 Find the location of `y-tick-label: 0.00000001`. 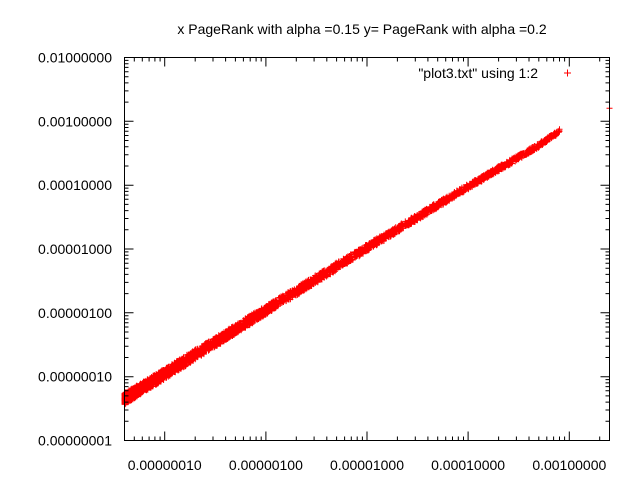

y-tick-label: 0.00000001 is located at coordinates (75, 441).